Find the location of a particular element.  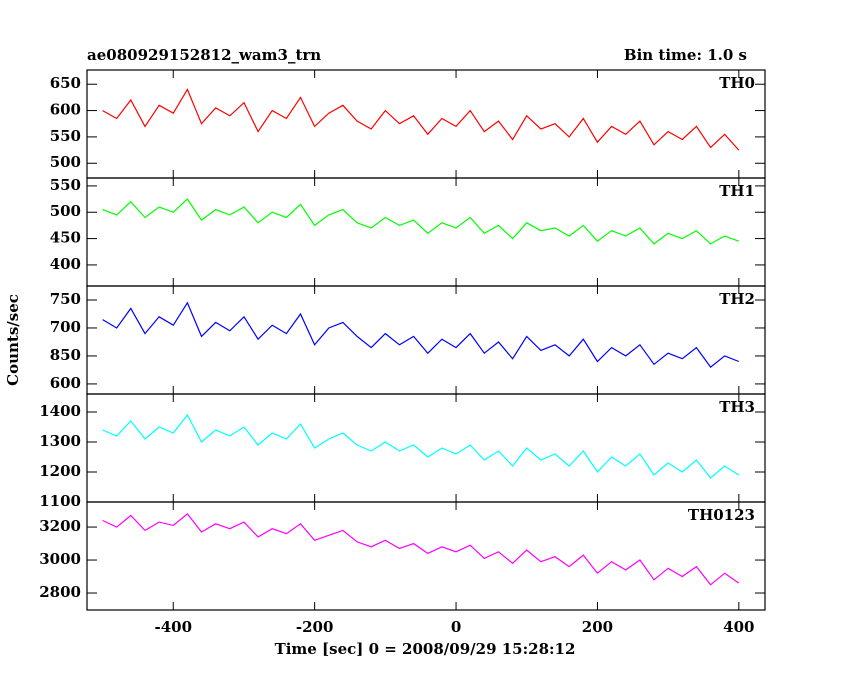

chart-title: ae080929152812_wam3_trn is located at coordinates (204, 55).